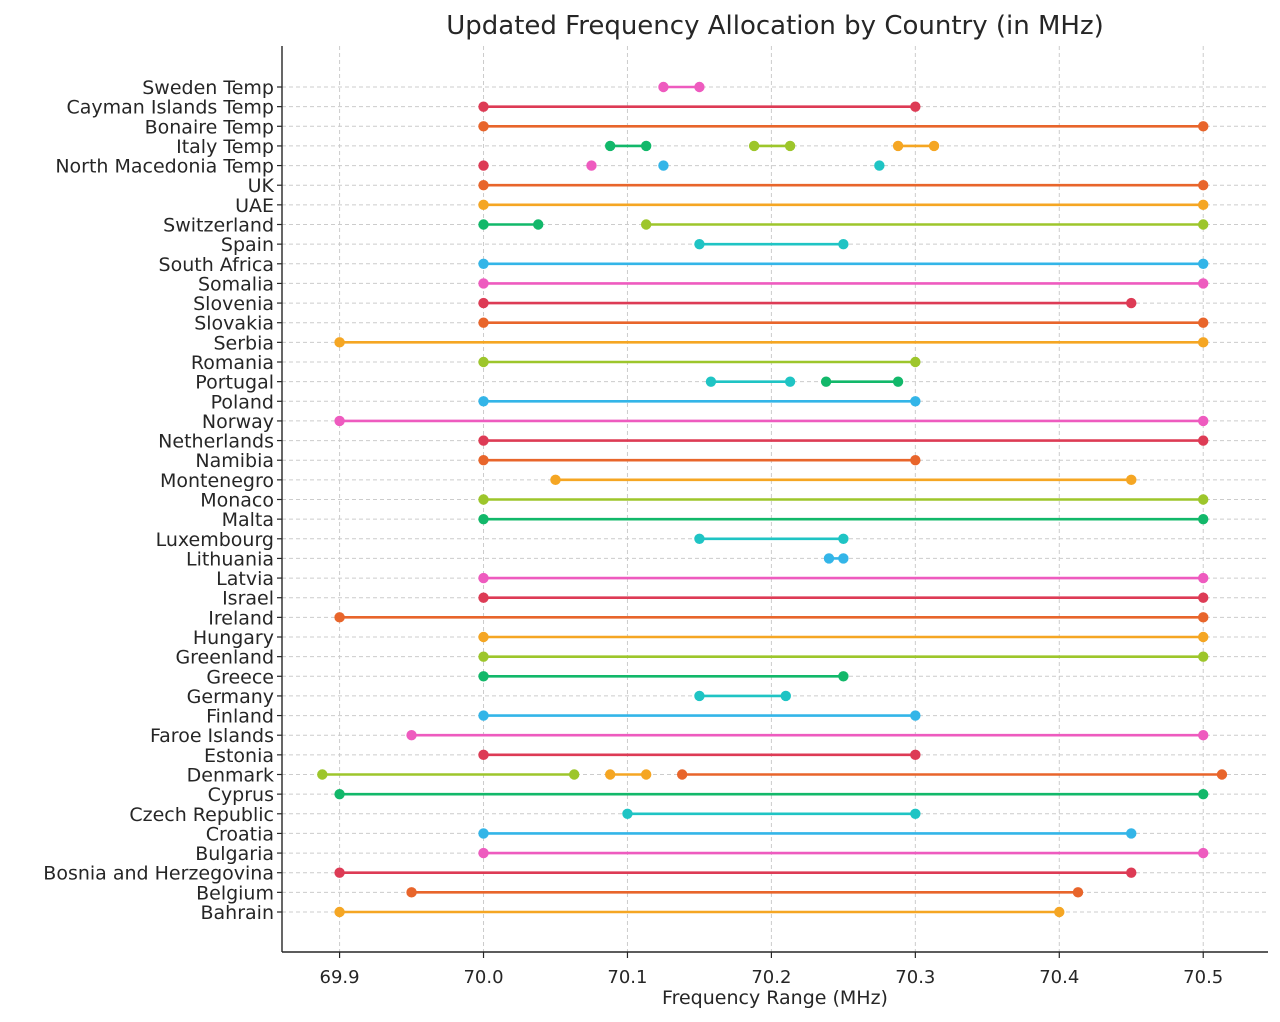  What do you see at coordinates (218, 226) in the screenshot?
I see `y-tick-label: Switzerland` at bounding box center [218, 226].